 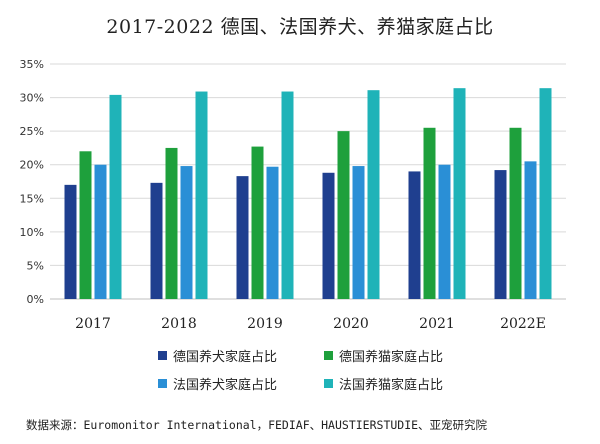 I want to click on y-tick-label: 5%, so click(x=35, y=265).